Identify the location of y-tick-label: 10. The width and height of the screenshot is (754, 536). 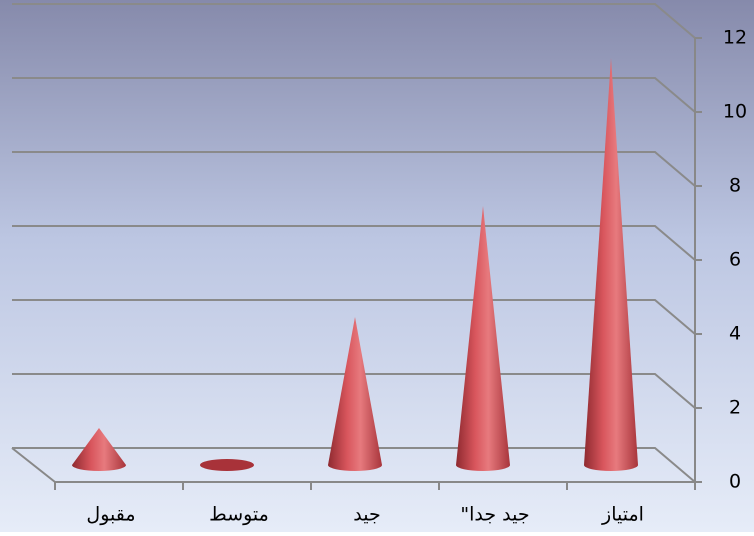
(735, 112).